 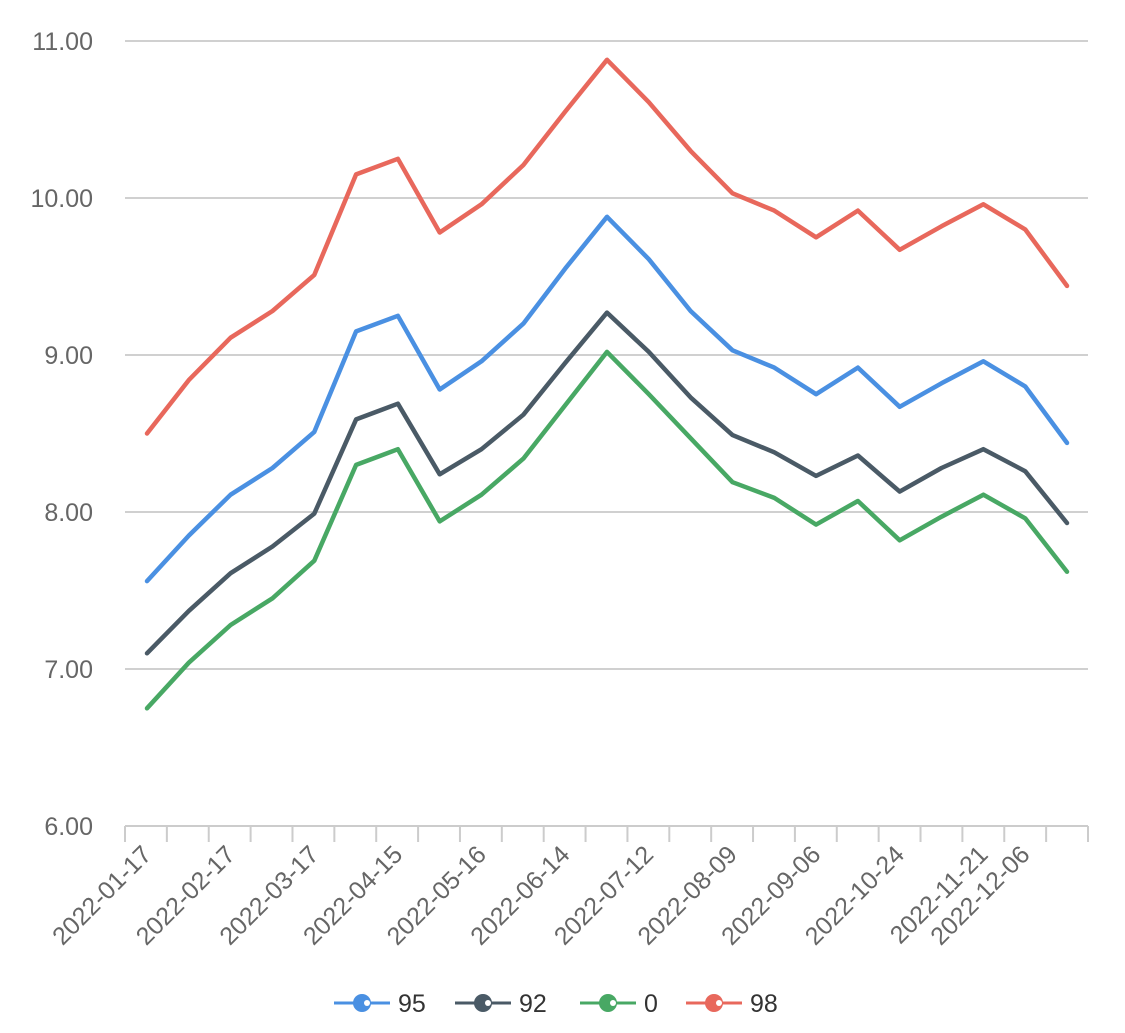 I want to click on y-axis-ticks: 6.00 7.00 8.00 9.00 10.00 11.00, so click(x=61, y=434).